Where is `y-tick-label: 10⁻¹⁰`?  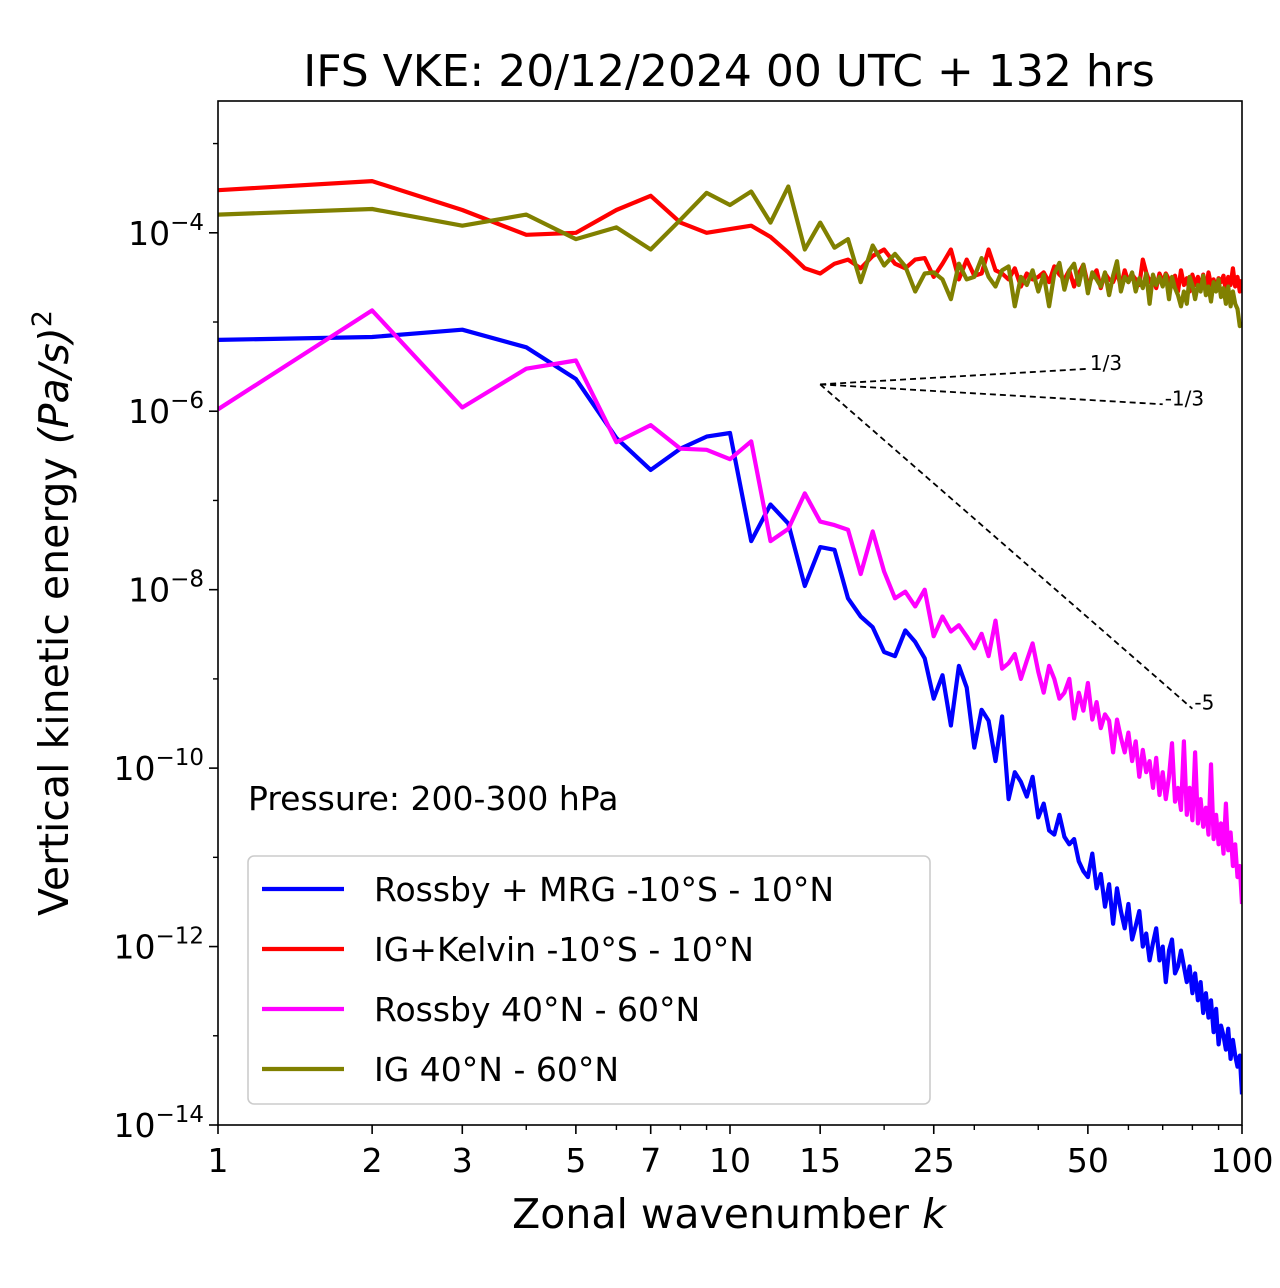 y-tick-label: 10⁻¹⁰ is located at coordinates (158, 766).